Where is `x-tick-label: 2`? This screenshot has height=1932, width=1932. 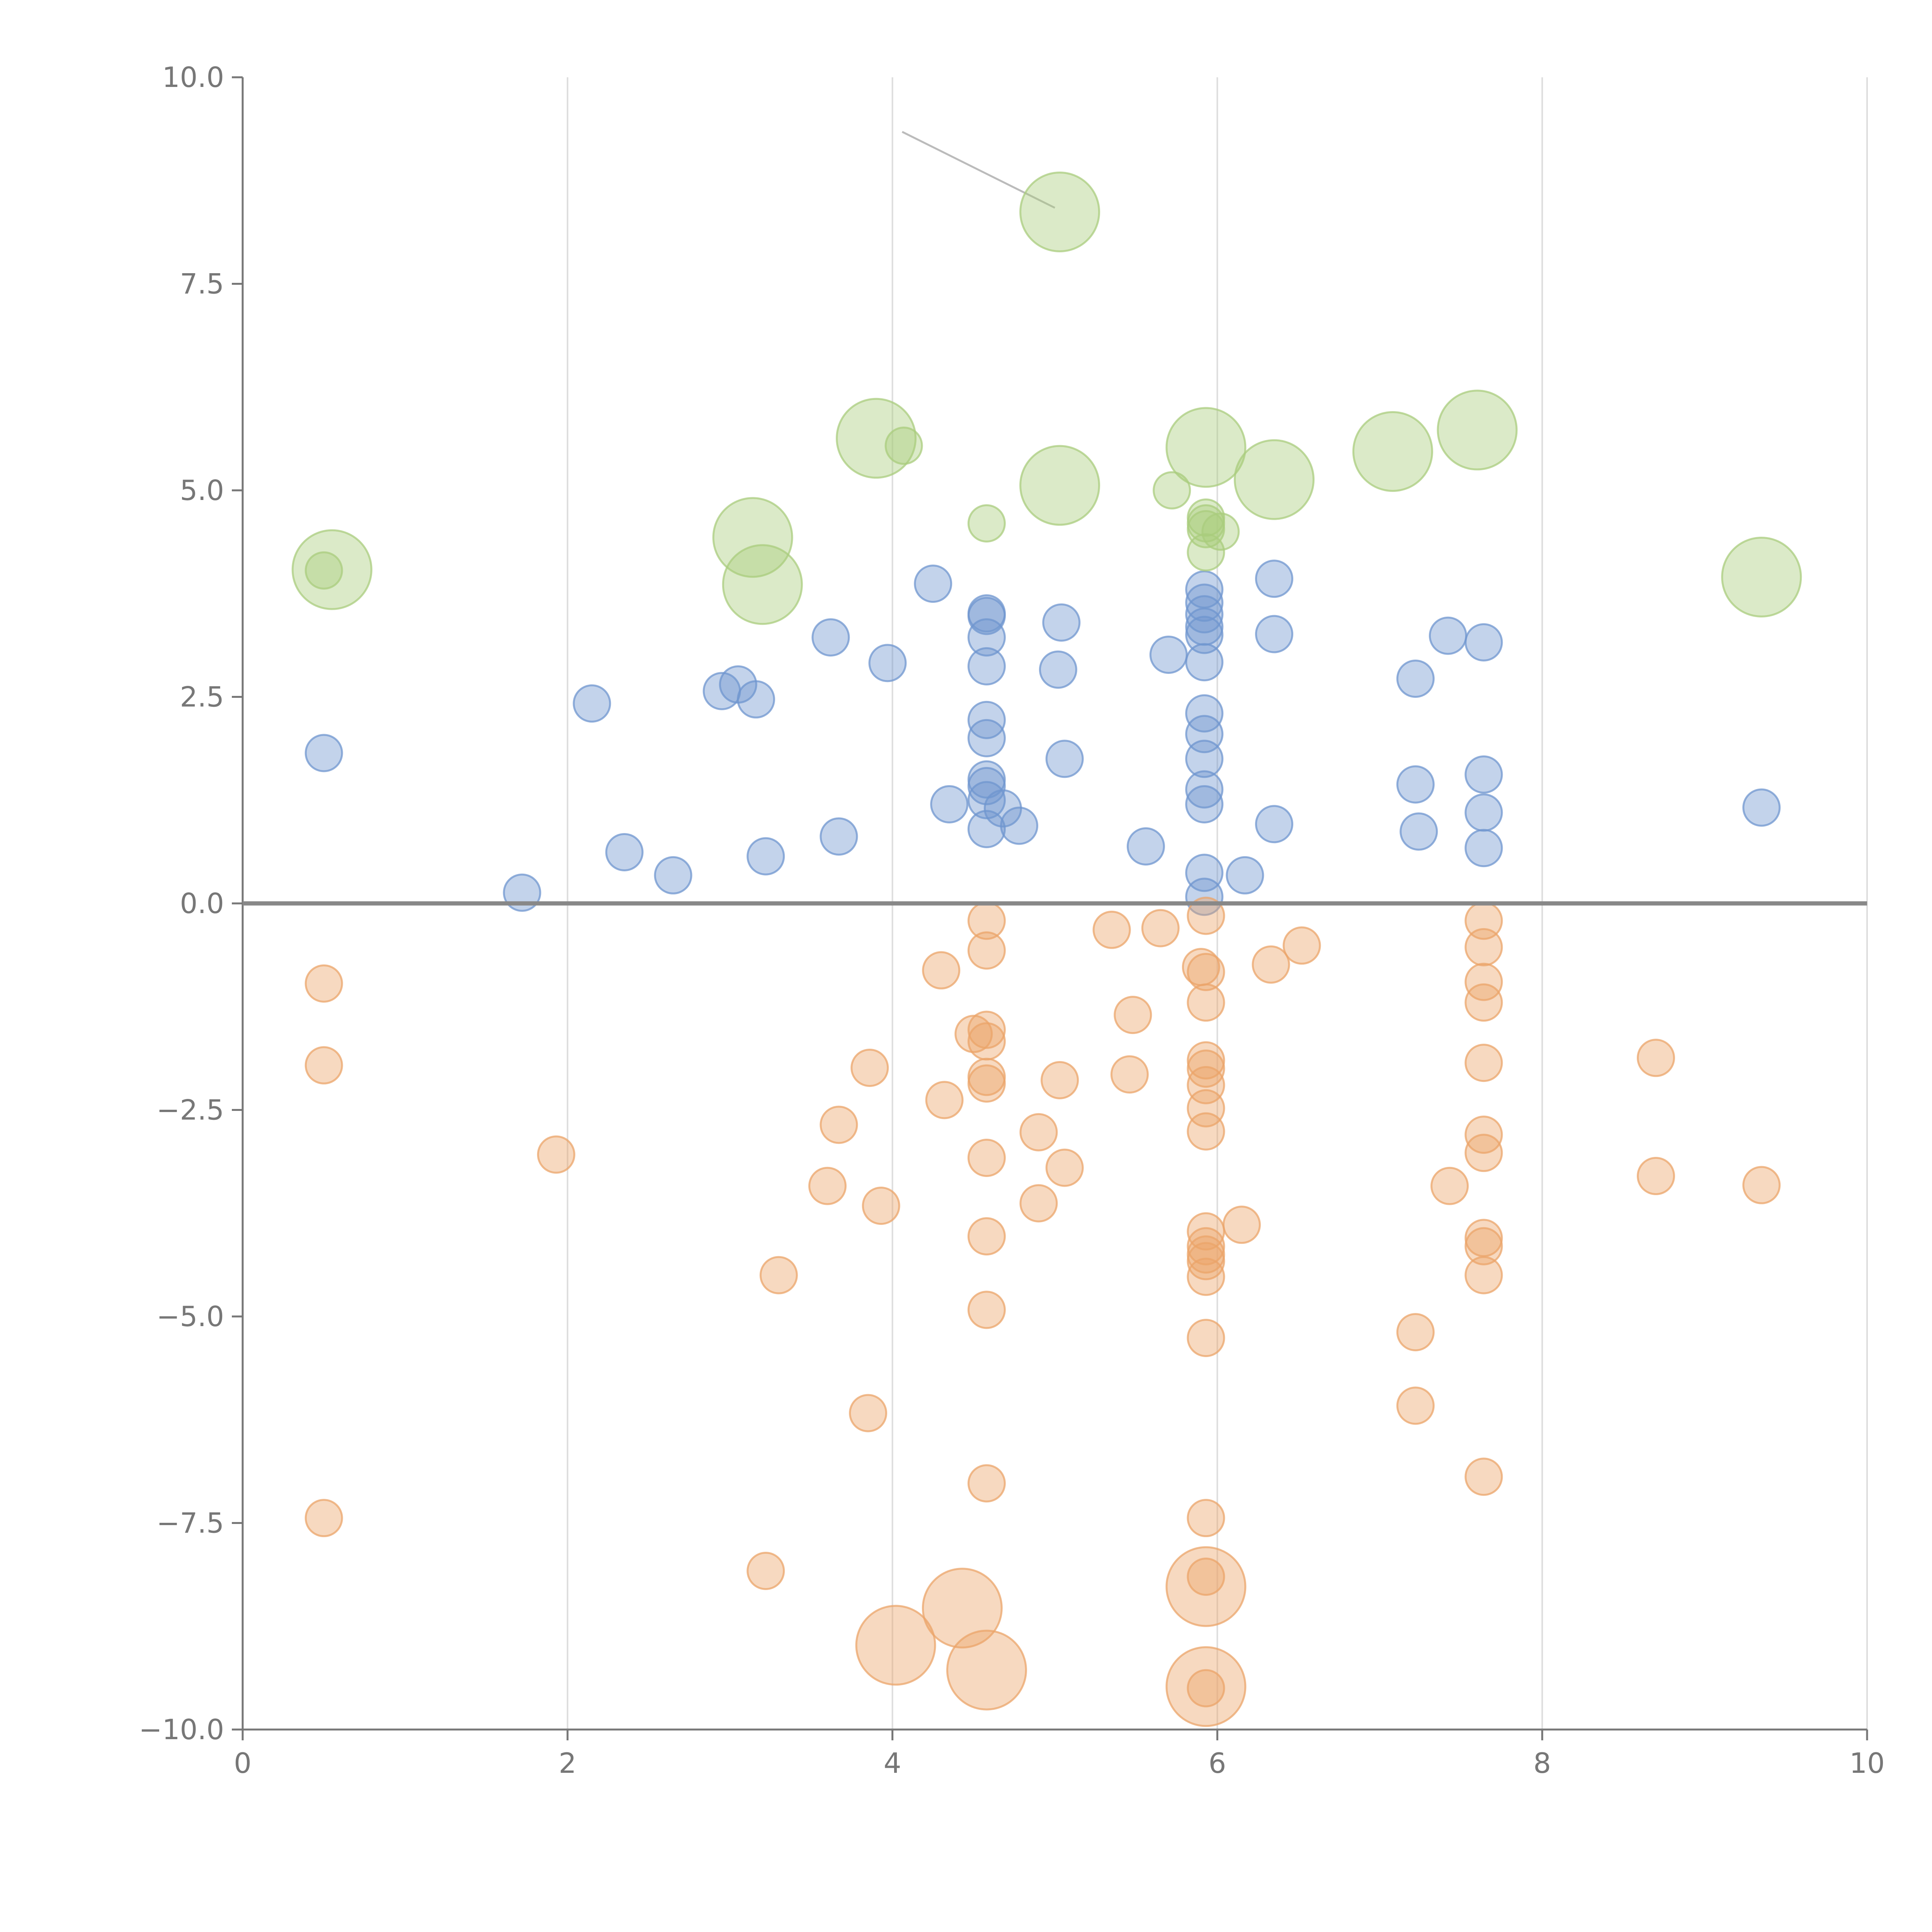 x-tick-label: 2 is located at coordinates (568, 1763).